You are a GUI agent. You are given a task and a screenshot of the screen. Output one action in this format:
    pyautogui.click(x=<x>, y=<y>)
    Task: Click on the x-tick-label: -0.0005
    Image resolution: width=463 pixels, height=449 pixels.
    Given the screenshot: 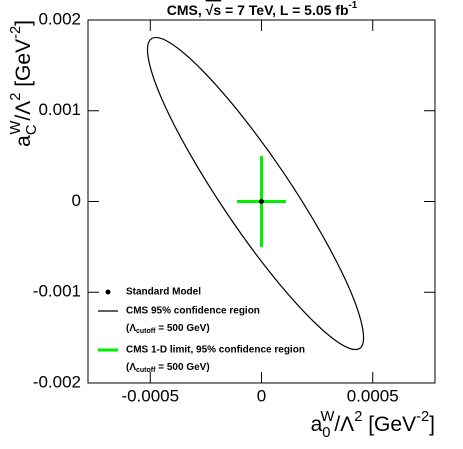 What is the action you would take?
    pyautogui.click(x=150, y=395)
    